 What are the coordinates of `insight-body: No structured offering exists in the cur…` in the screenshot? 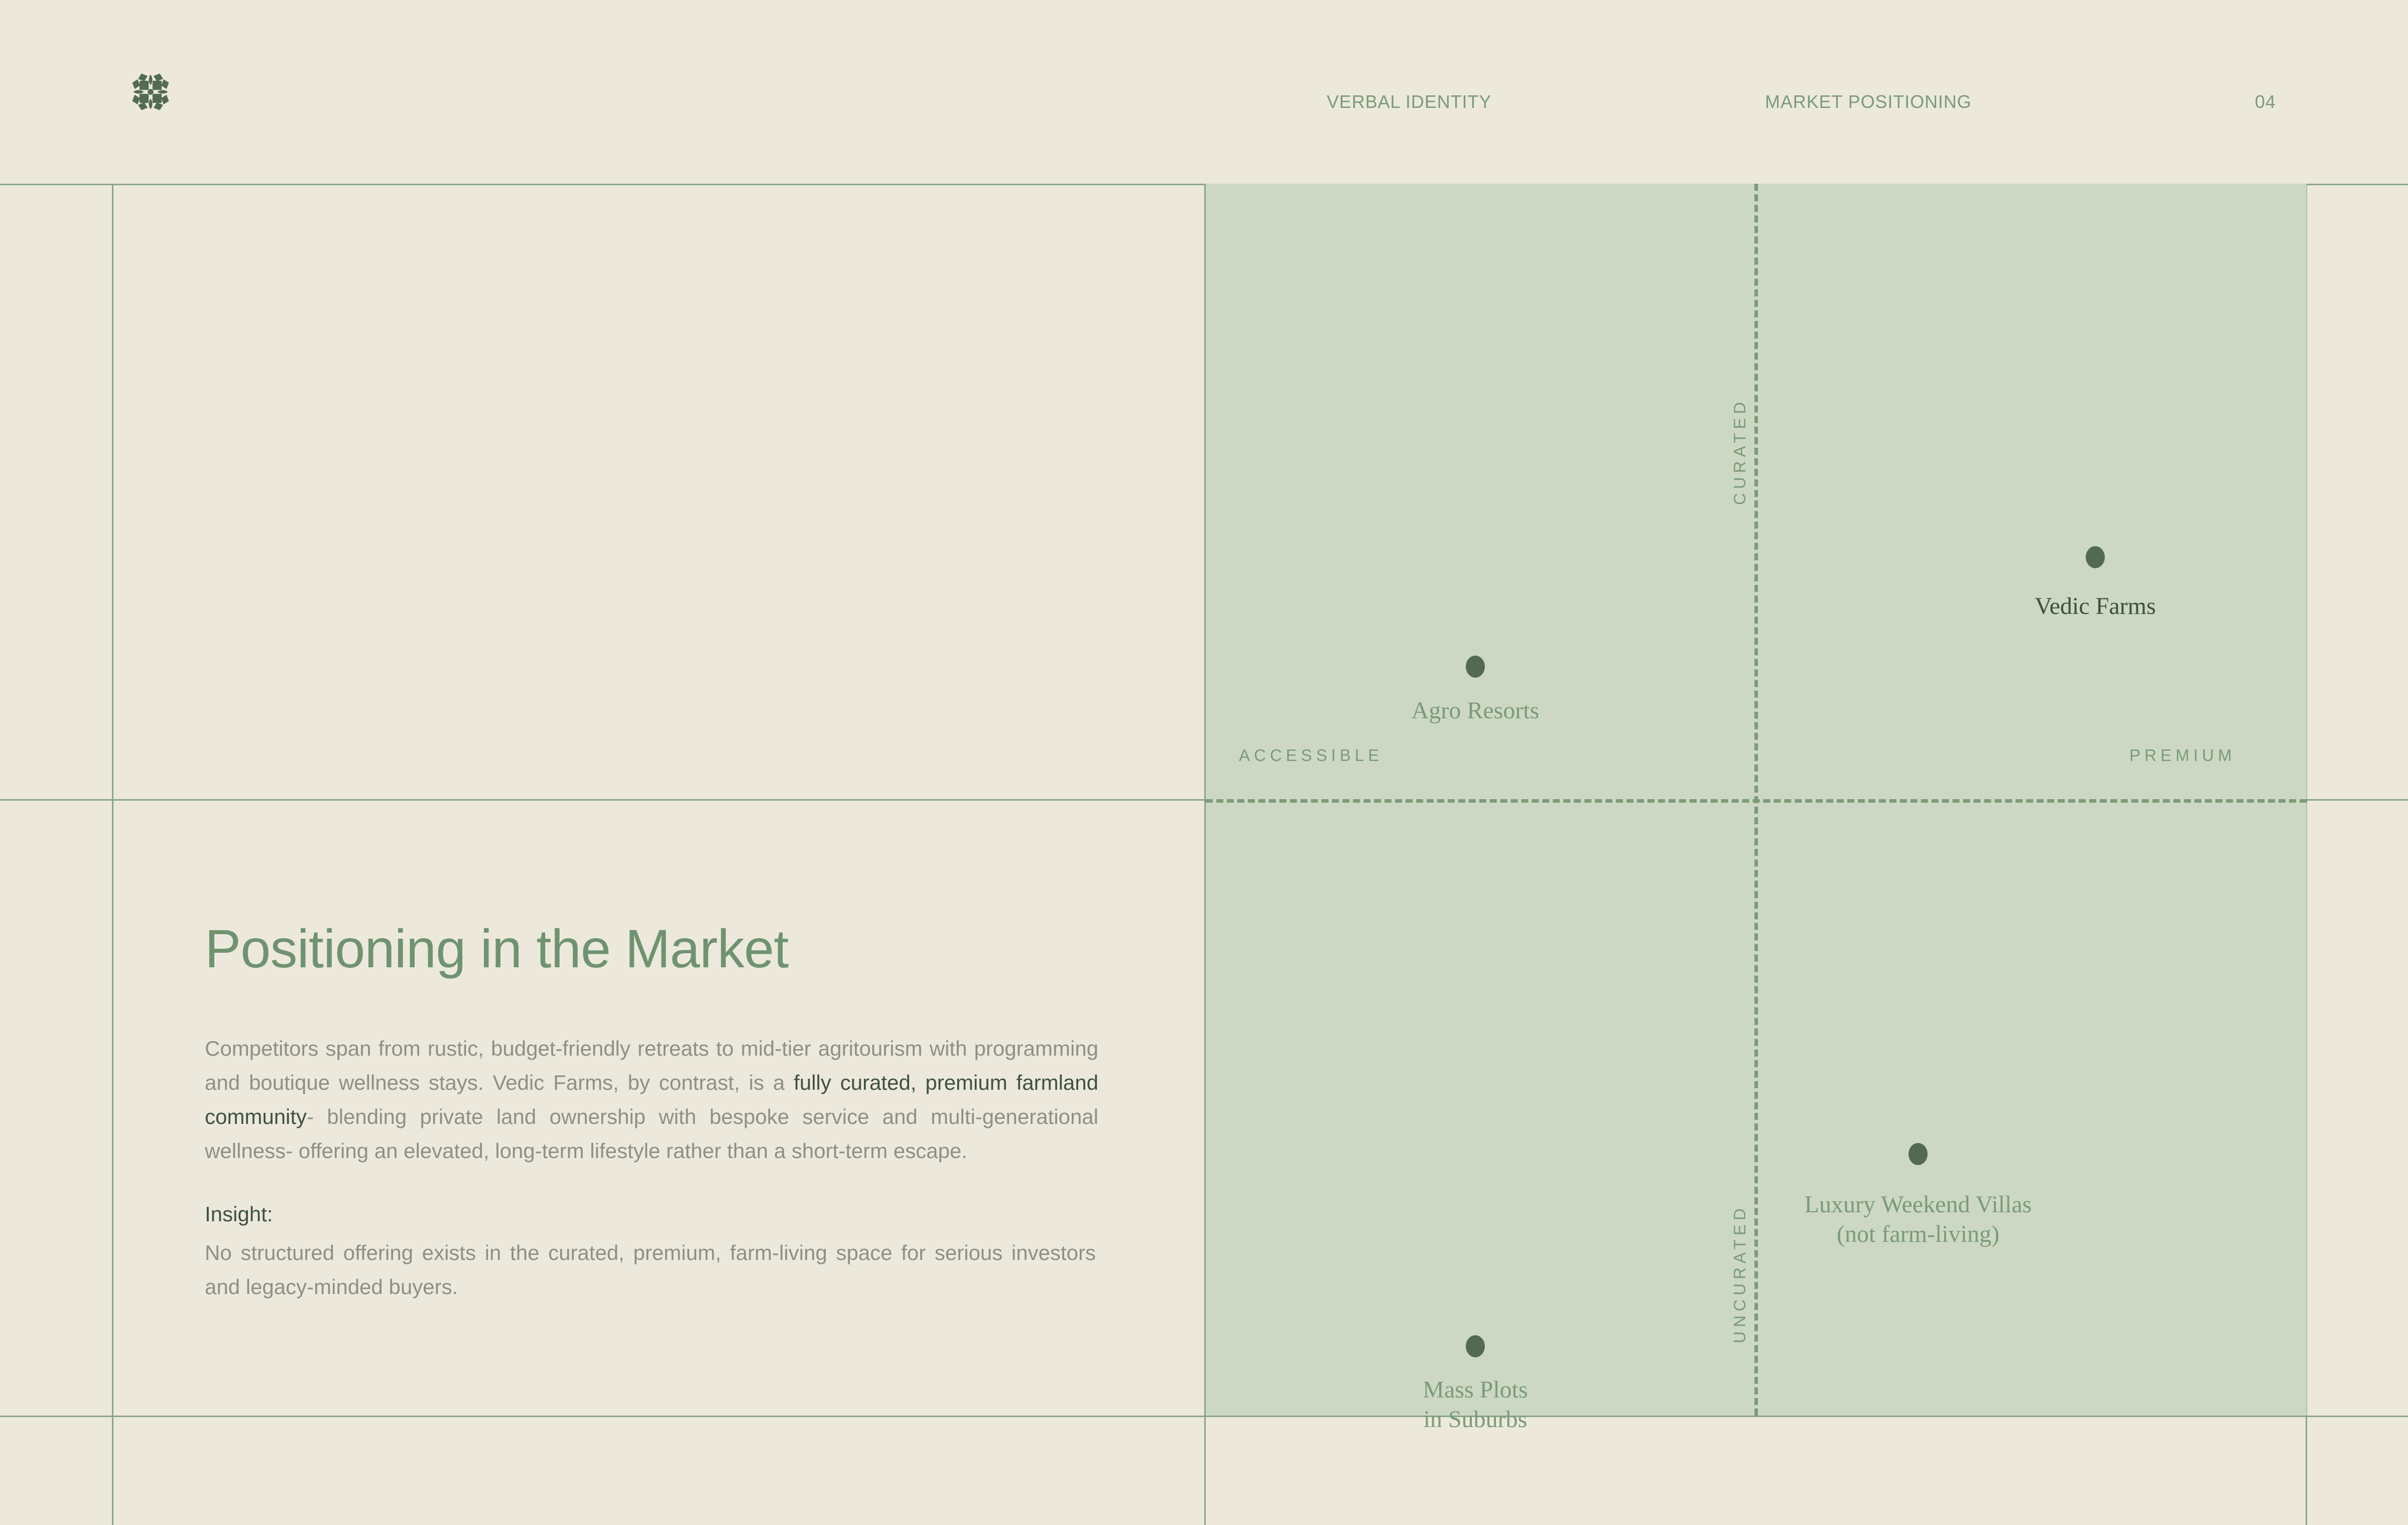 It's located at (651, 1270).